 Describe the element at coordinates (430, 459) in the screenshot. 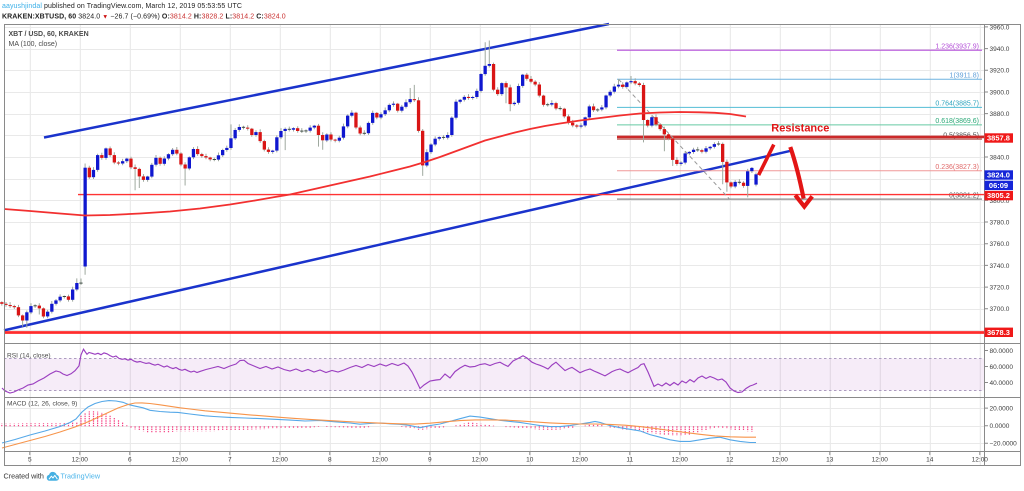

I see `svg-text: 9` at that location.